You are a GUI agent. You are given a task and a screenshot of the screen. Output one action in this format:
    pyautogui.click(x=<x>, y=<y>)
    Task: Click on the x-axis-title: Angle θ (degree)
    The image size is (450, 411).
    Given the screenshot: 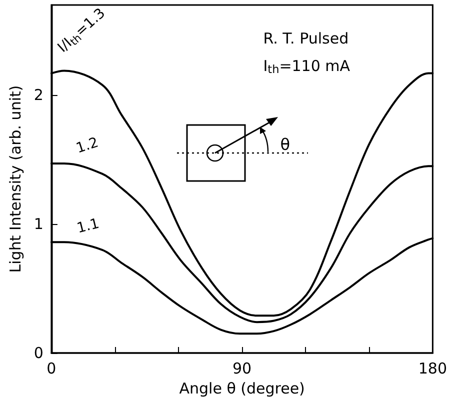 What is the action you would take?
    pyautogui.click(x=242, y=388)
    